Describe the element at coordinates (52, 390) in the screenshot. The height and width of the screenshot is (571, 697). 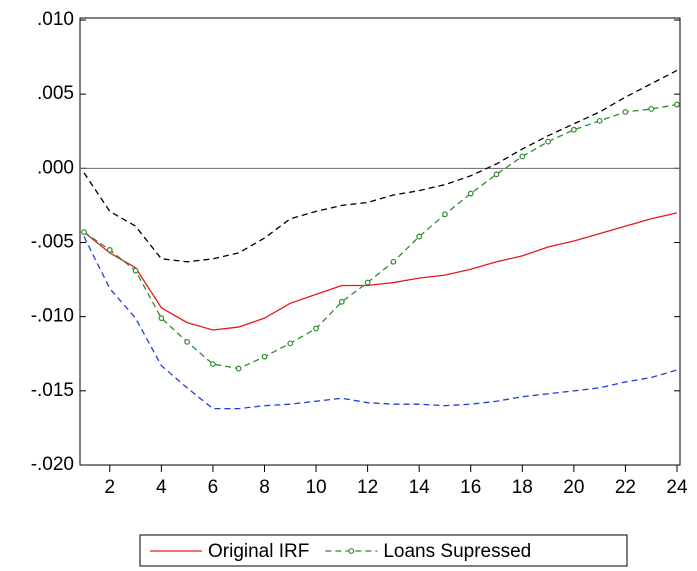
I see `y-tick-label: -.015` at that location.